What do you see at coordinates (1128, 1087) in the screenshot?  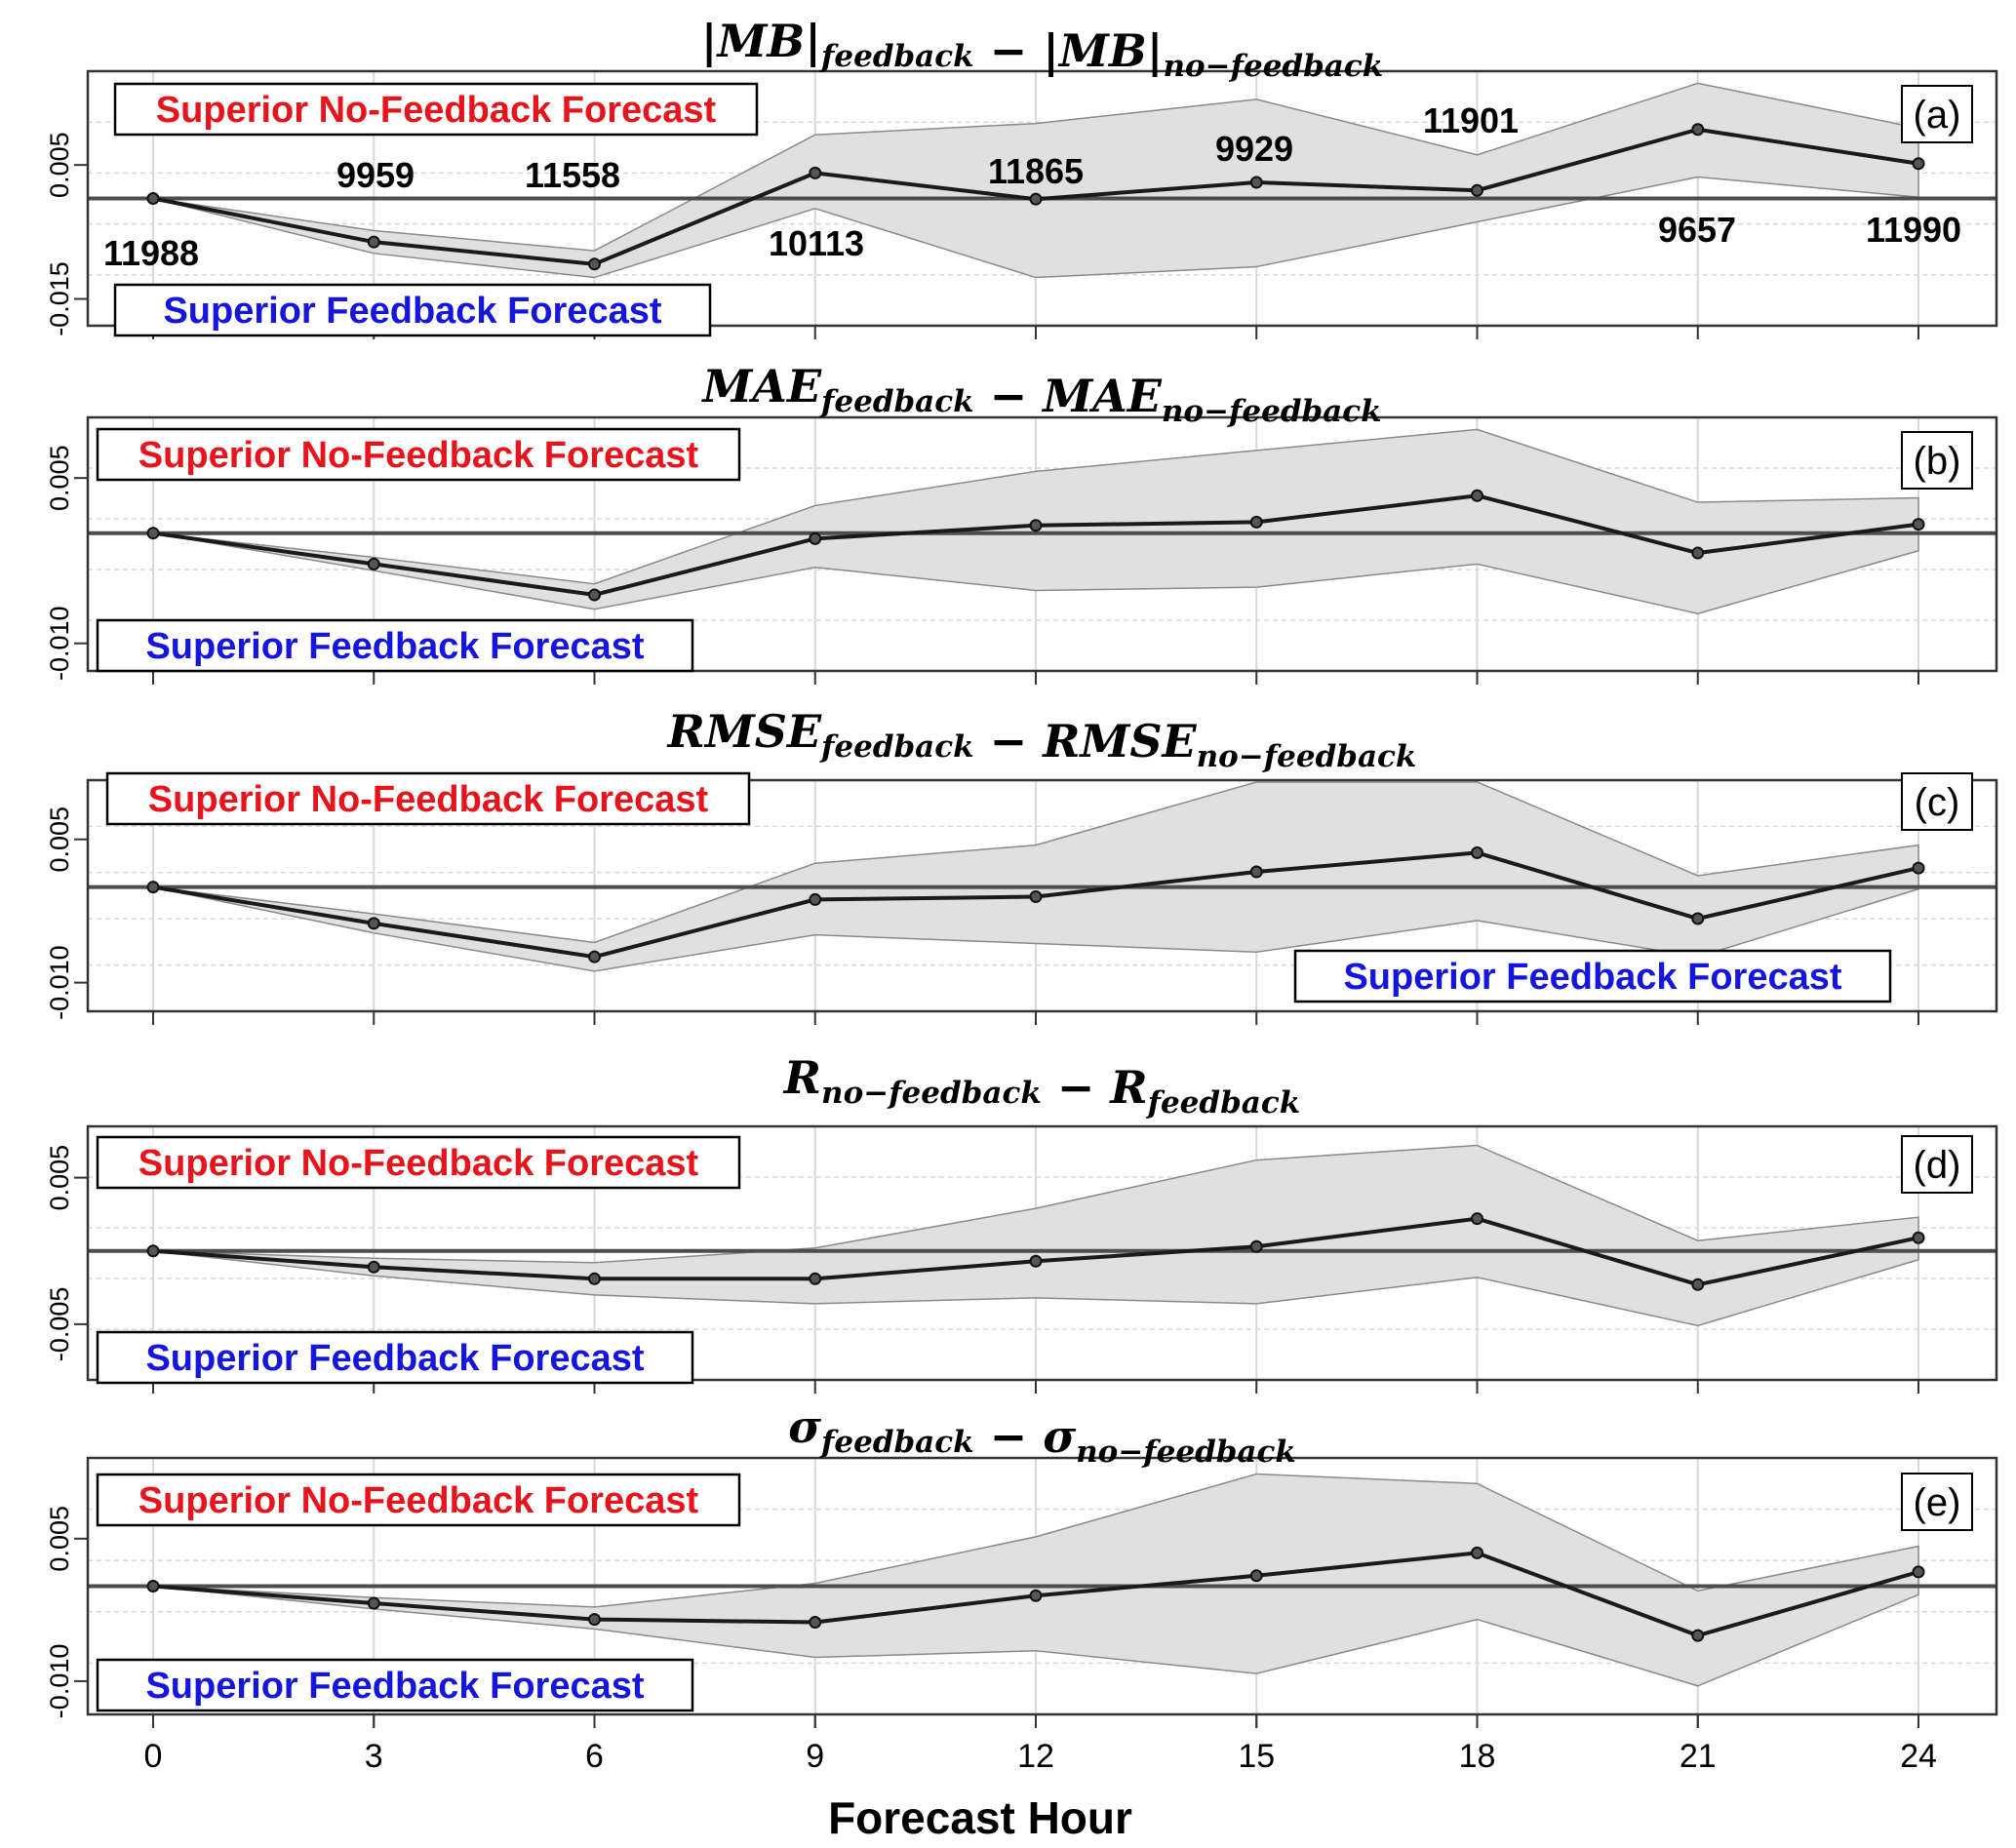 I see `title-part: R` at bounding box center [1128, 1087].